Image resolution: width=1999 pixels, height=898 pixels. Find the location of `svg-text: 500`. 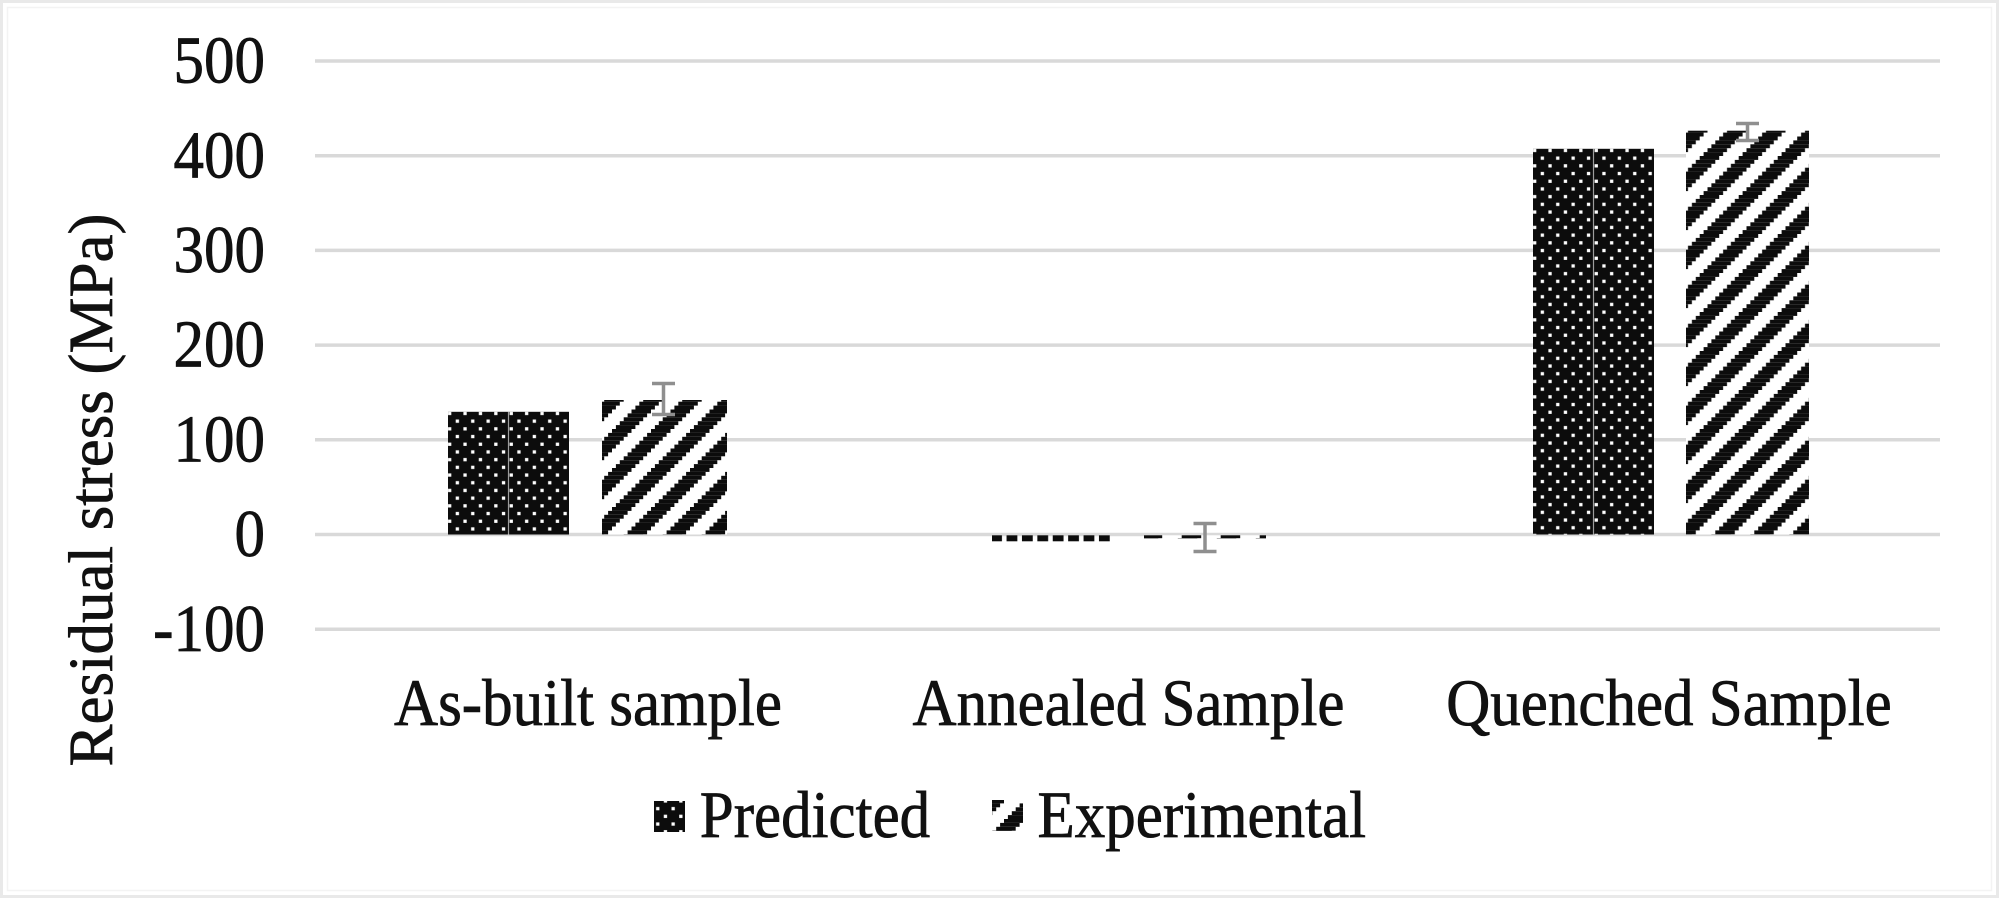

svg-text: 500 is located at coordinates (220, 61).